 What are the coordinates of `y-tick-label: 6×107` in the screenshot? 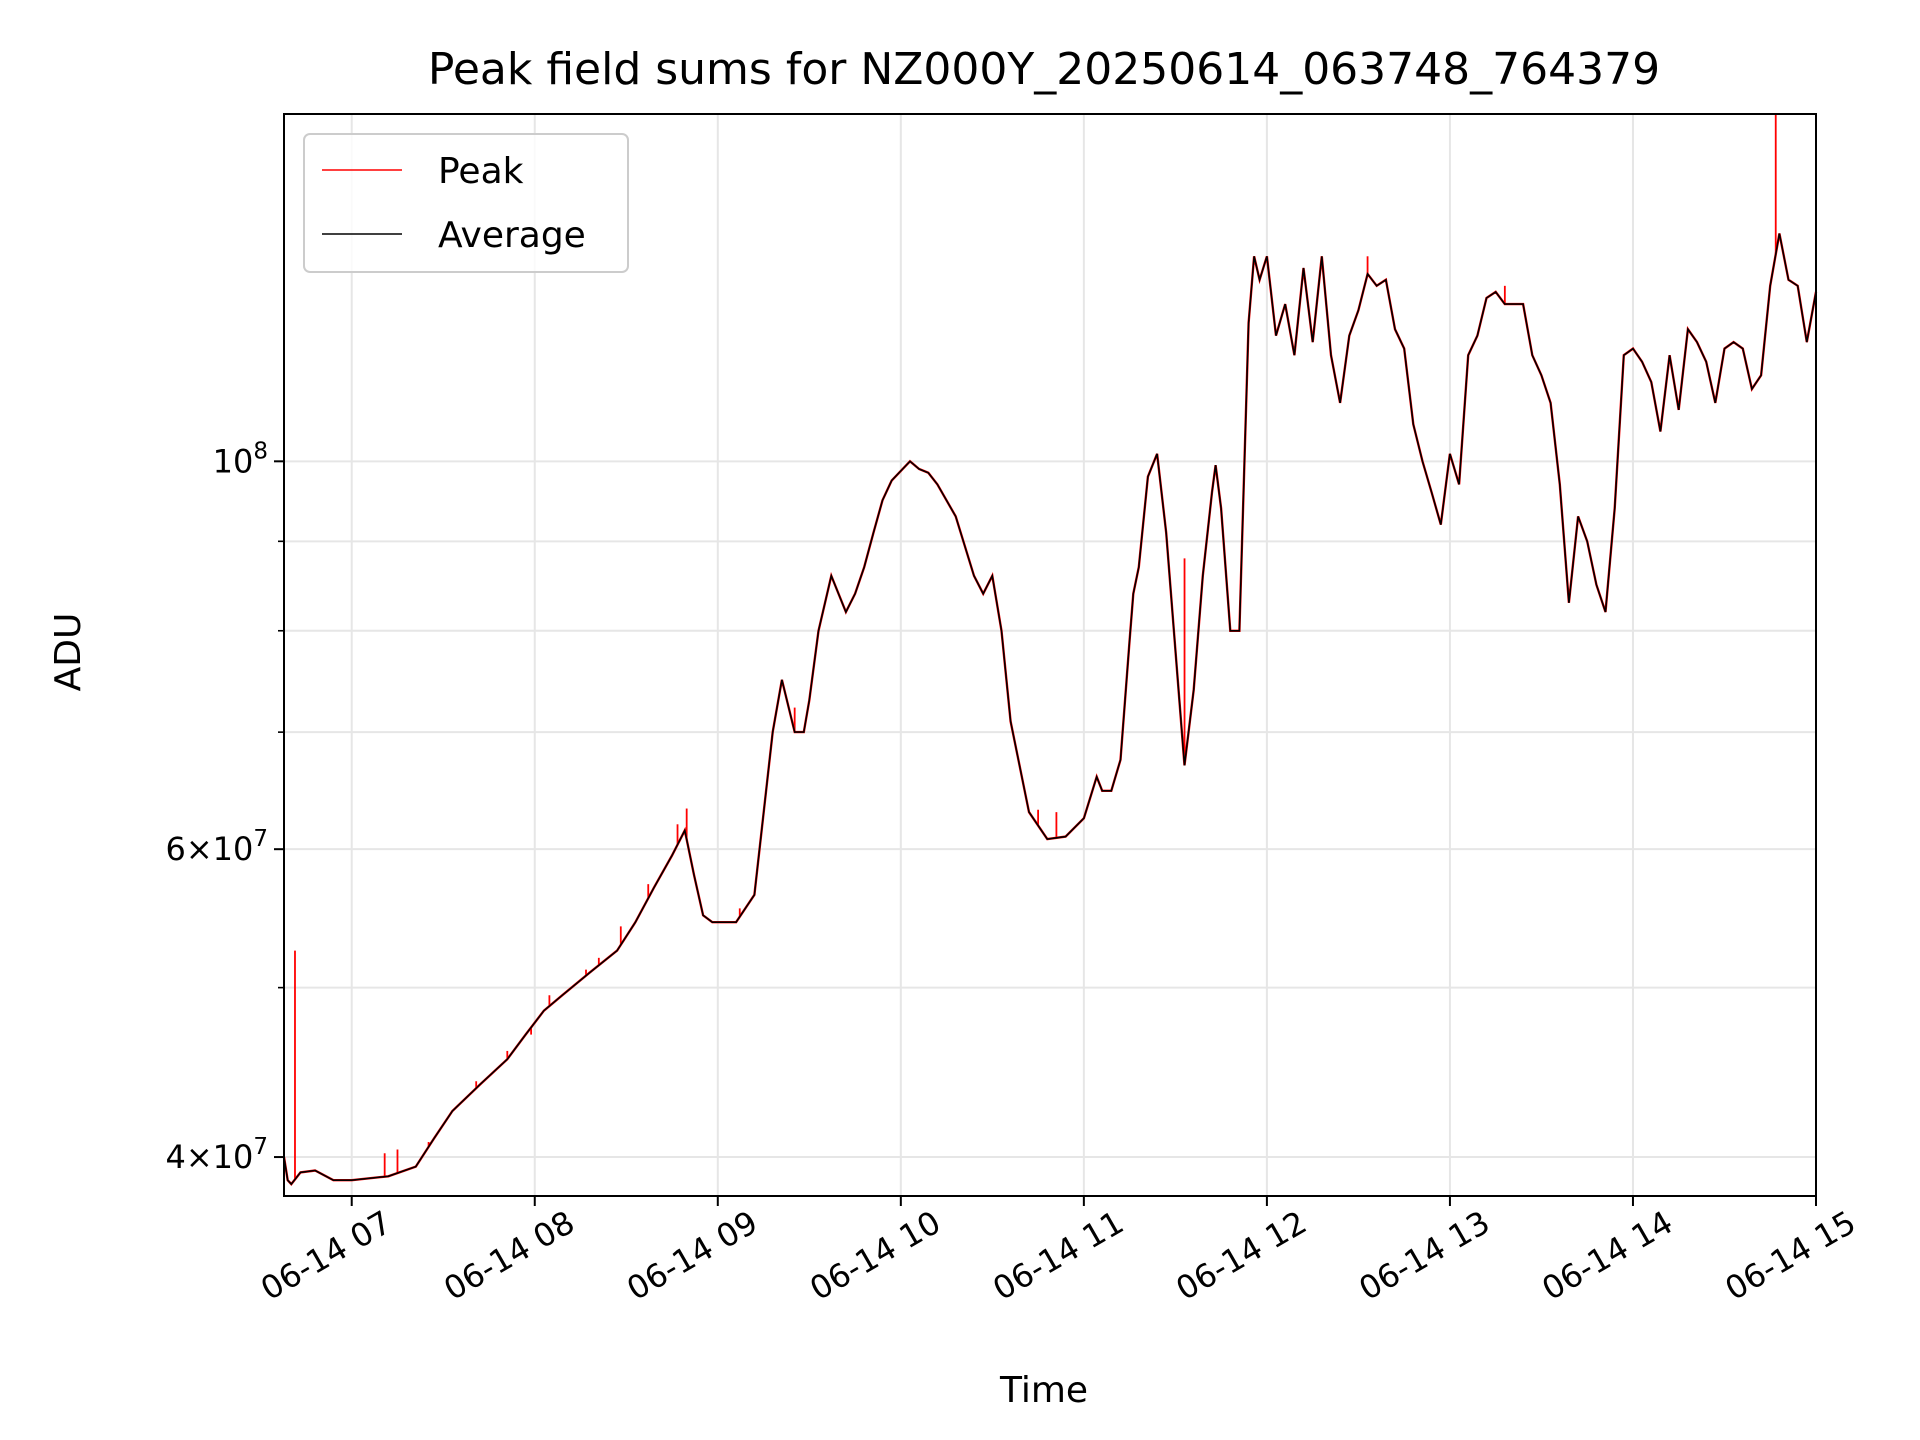 It's located at (216, 847).